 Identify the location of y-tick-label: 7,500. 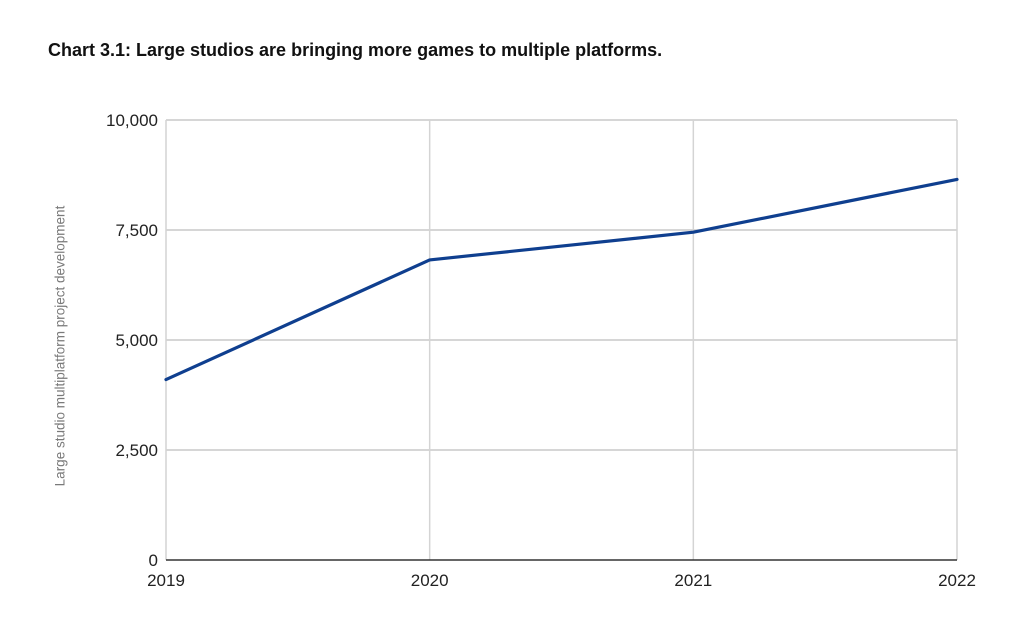
(136, 230).